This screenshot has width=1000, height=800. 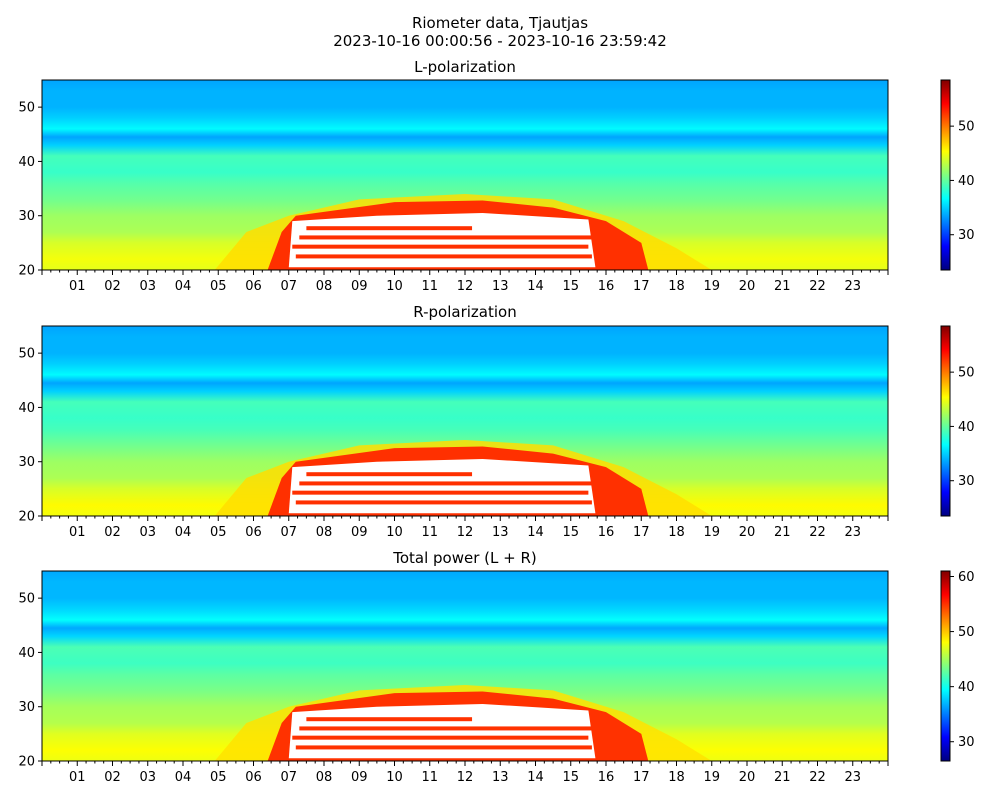 What do you see at coordinates (464, 312) in the screenshot?
I see `panel-title: R-polarization` at bounding box center [464, 312].